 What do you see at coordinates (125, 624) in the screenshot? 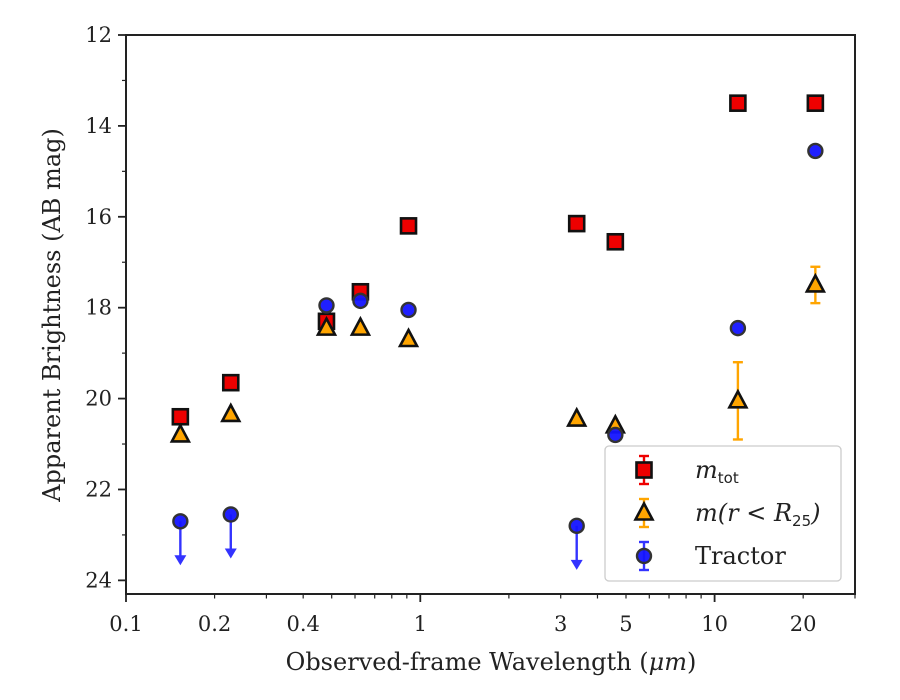
I see `x-tick-label: 0.1` at bounding box center [125, 624].